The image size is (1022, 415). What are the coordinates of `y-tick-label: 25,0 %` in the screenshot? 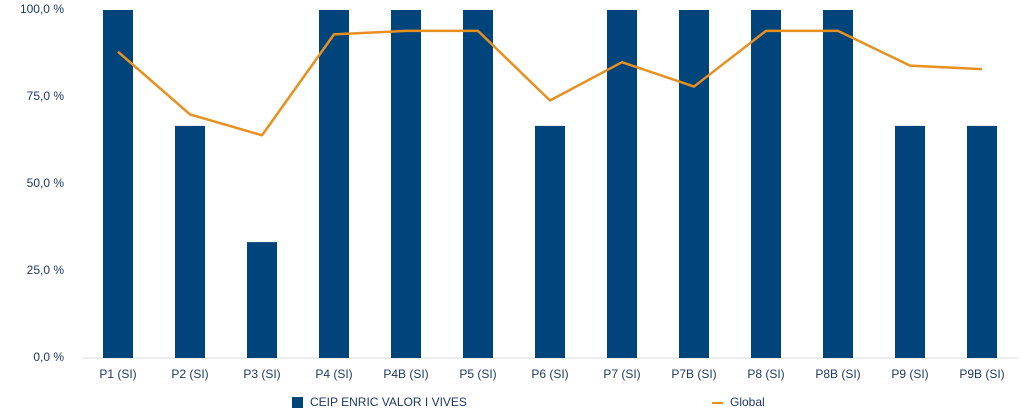 It's located at (46, 270).